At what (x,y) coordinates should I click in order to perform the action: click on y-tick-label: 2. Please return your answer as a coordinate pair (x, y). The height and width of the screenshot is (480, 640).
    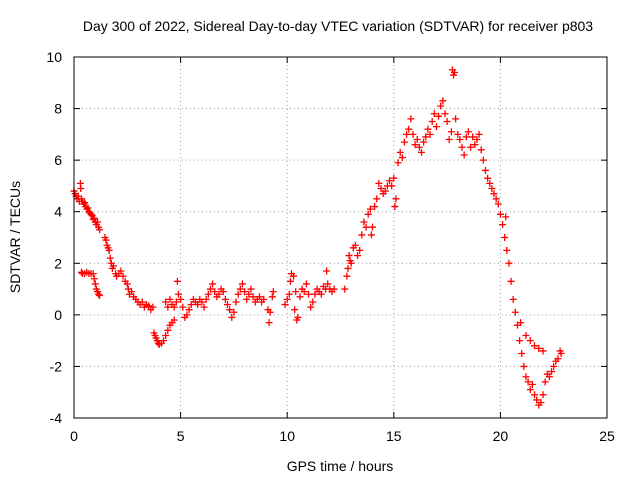
    Looking at the image, I should click on (58, 263).